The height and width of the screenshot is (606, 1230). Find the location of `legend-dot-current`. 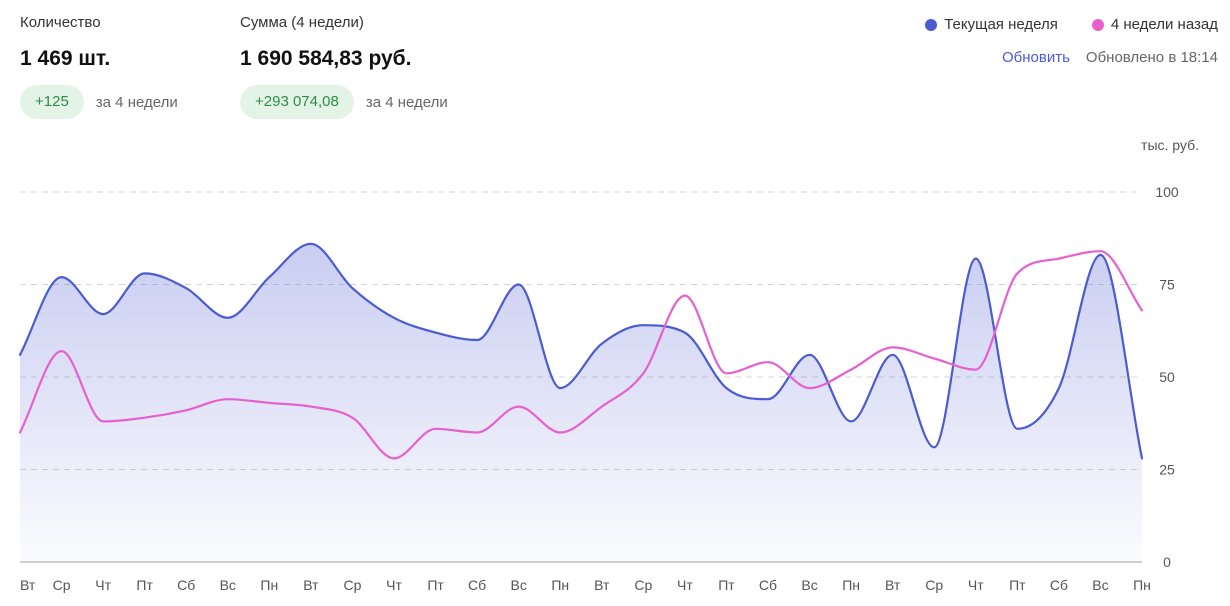

legend-dot-current is located at coordinates (931, 24).